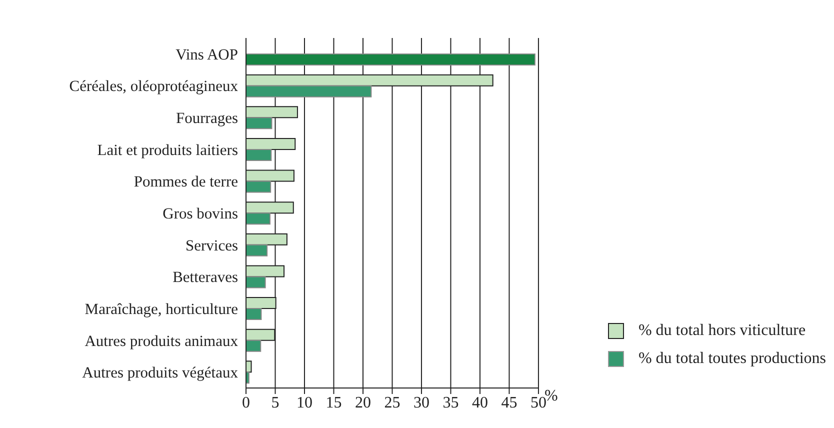 The width and height of the screenshot is (834, 428). What do you see at coordinates (160, 373) in the screenshot?
I see `y-tick-label: Autres produits végétaux` at bounding box center [160, 373].